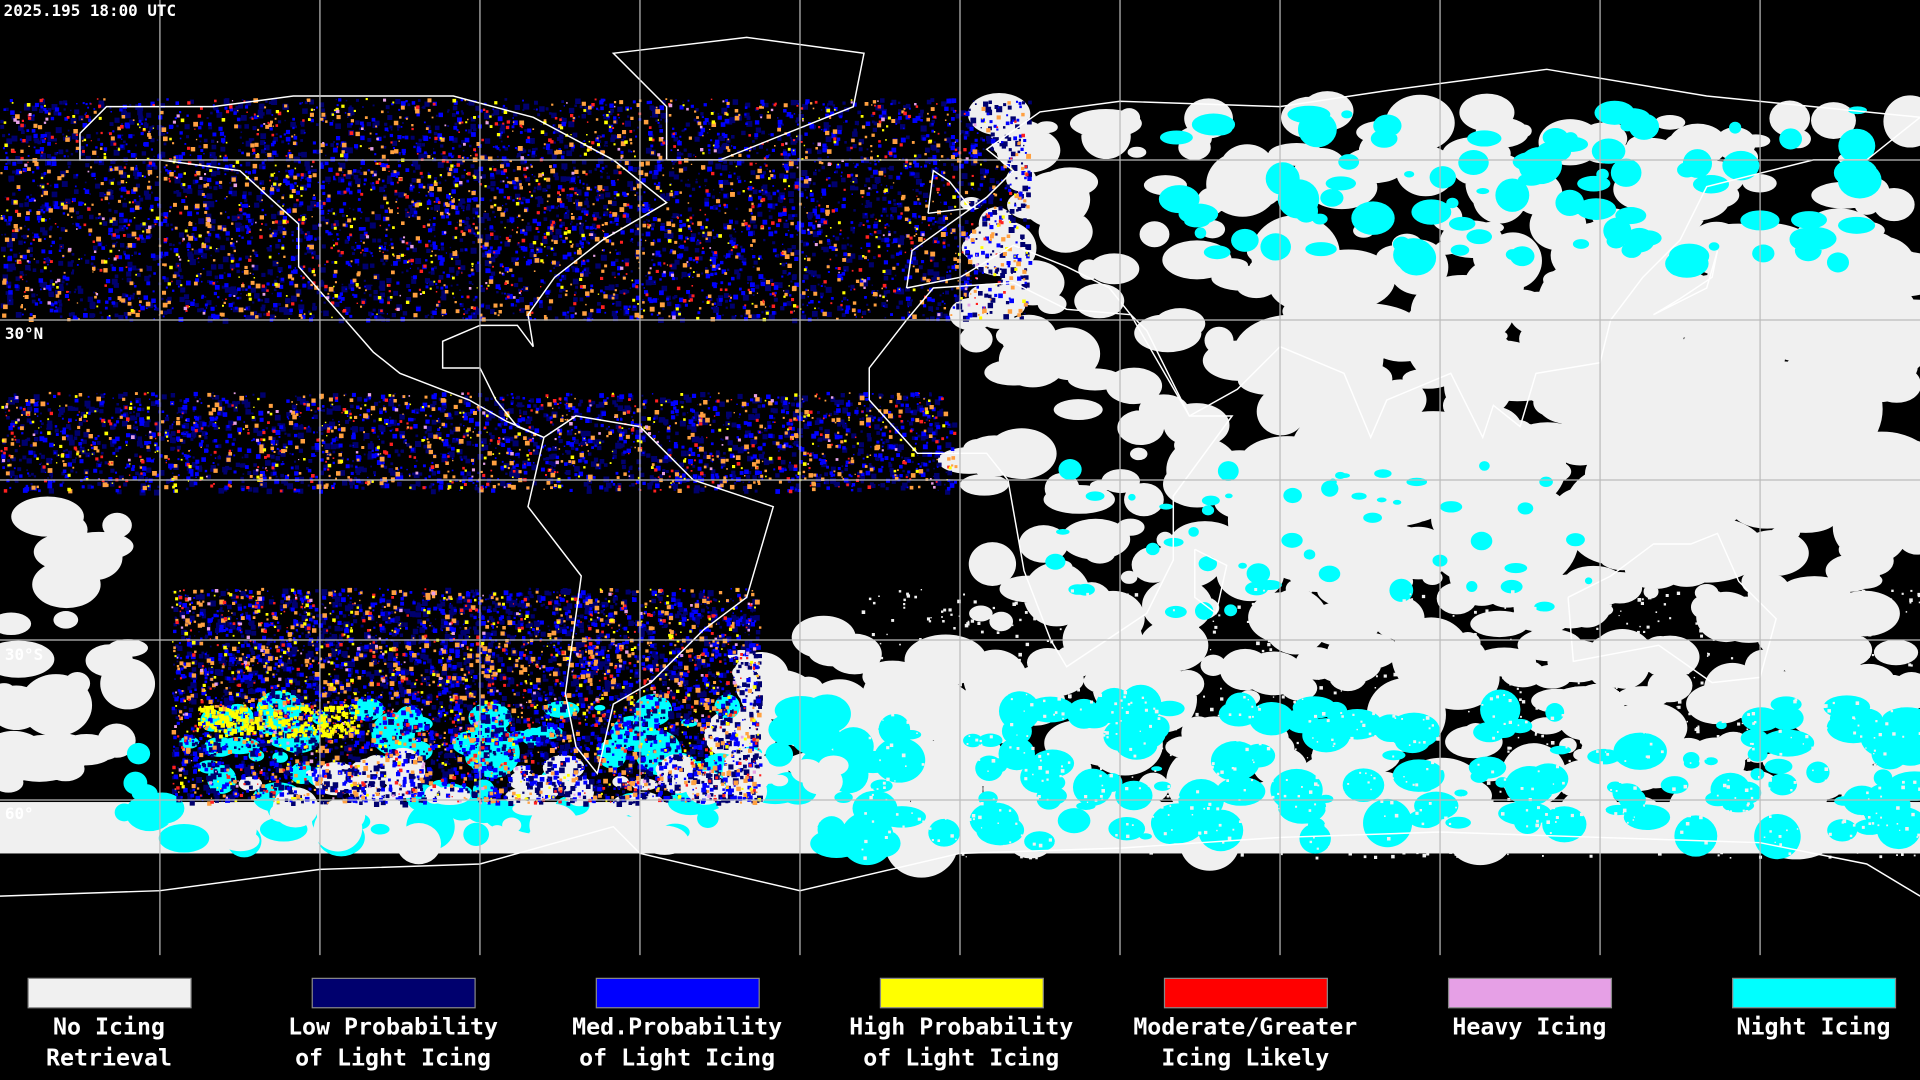  I want to click on legend-label: Night Icing, so click(1813, 1027).